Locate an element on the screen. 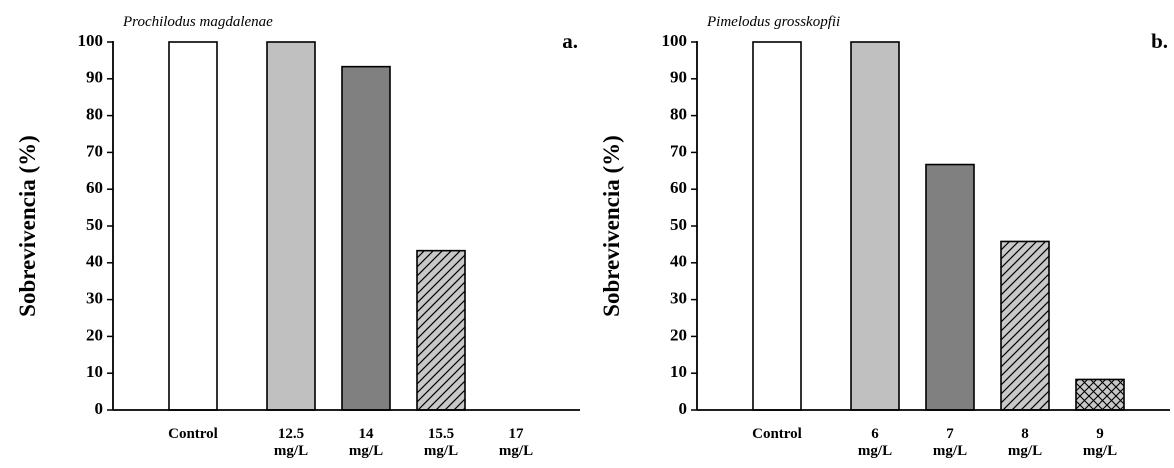 This screenshot has width=1174, height=468. panel-label: a. is located at coordinates (570, 41).